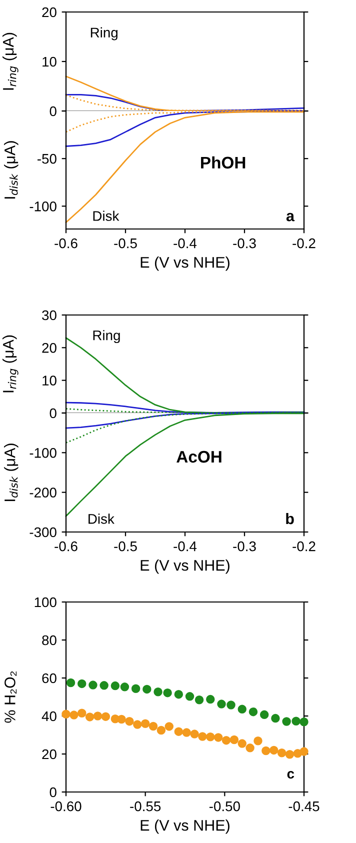 This screenshot has width=356, height=843. What do you see at coordinates (47, 159) in the screenshot?
I see `y-tick-label: -50` at bounding box center [47, 159].